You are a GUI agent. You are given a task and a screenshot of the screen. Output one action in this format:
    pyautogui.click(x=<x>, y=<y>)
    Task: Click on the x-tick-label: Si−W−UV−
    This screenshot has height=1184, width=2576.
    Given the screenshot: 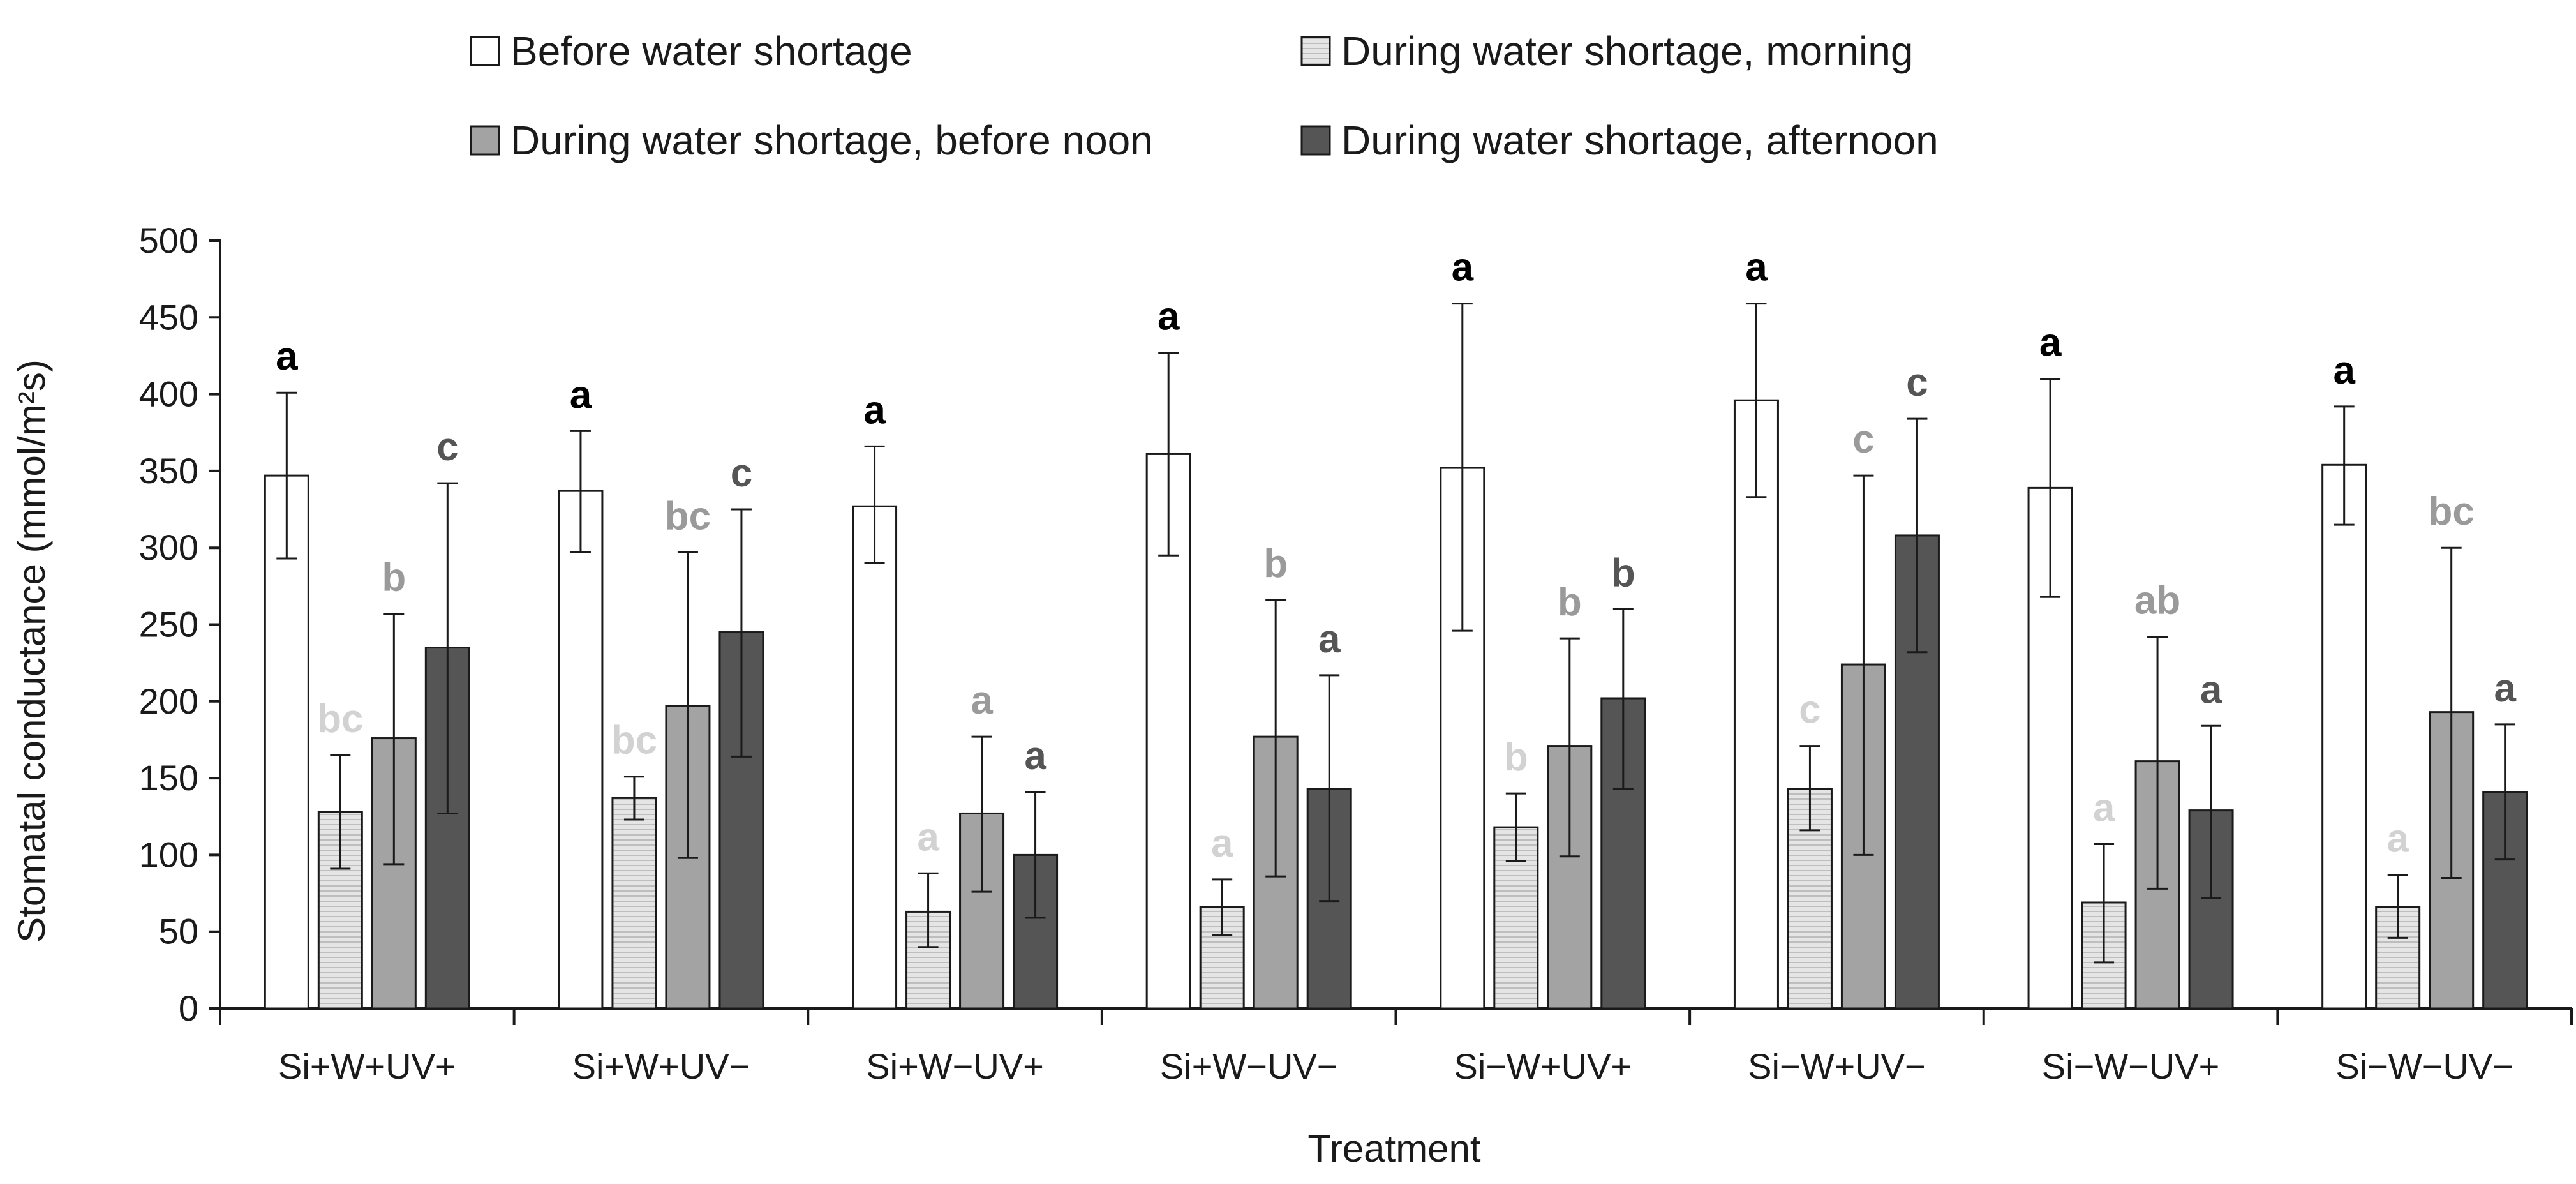 What is the action you would take?
    pyautogui.click(x=2424, y=1066)
    